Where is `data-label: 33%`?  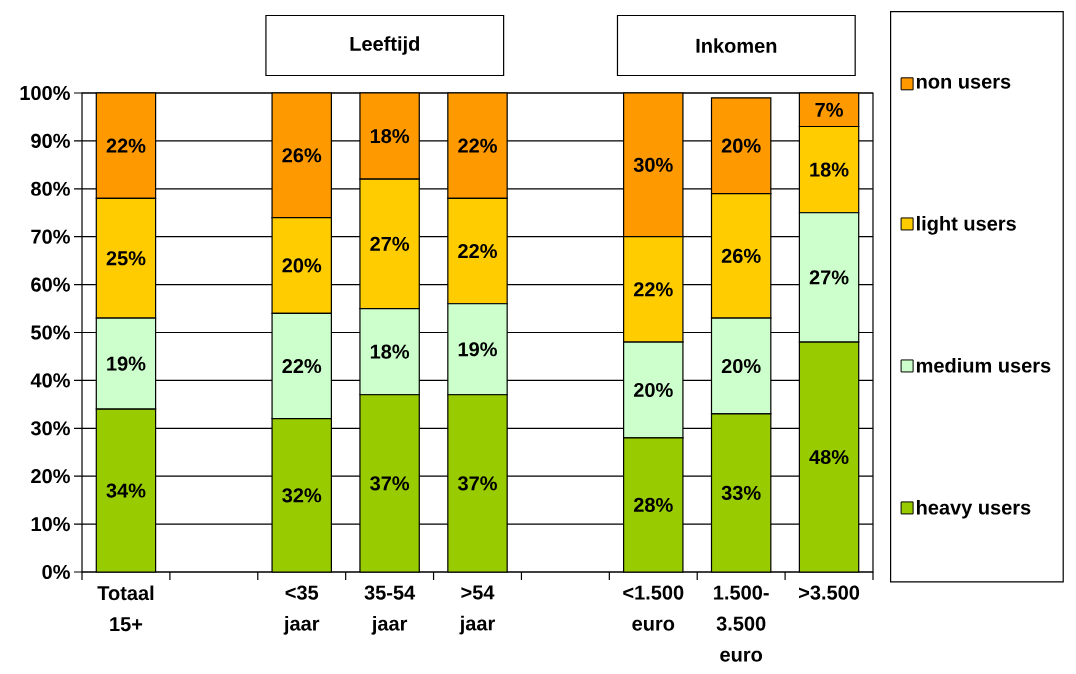 data-label: 33% is located at coordinates (741, 493).